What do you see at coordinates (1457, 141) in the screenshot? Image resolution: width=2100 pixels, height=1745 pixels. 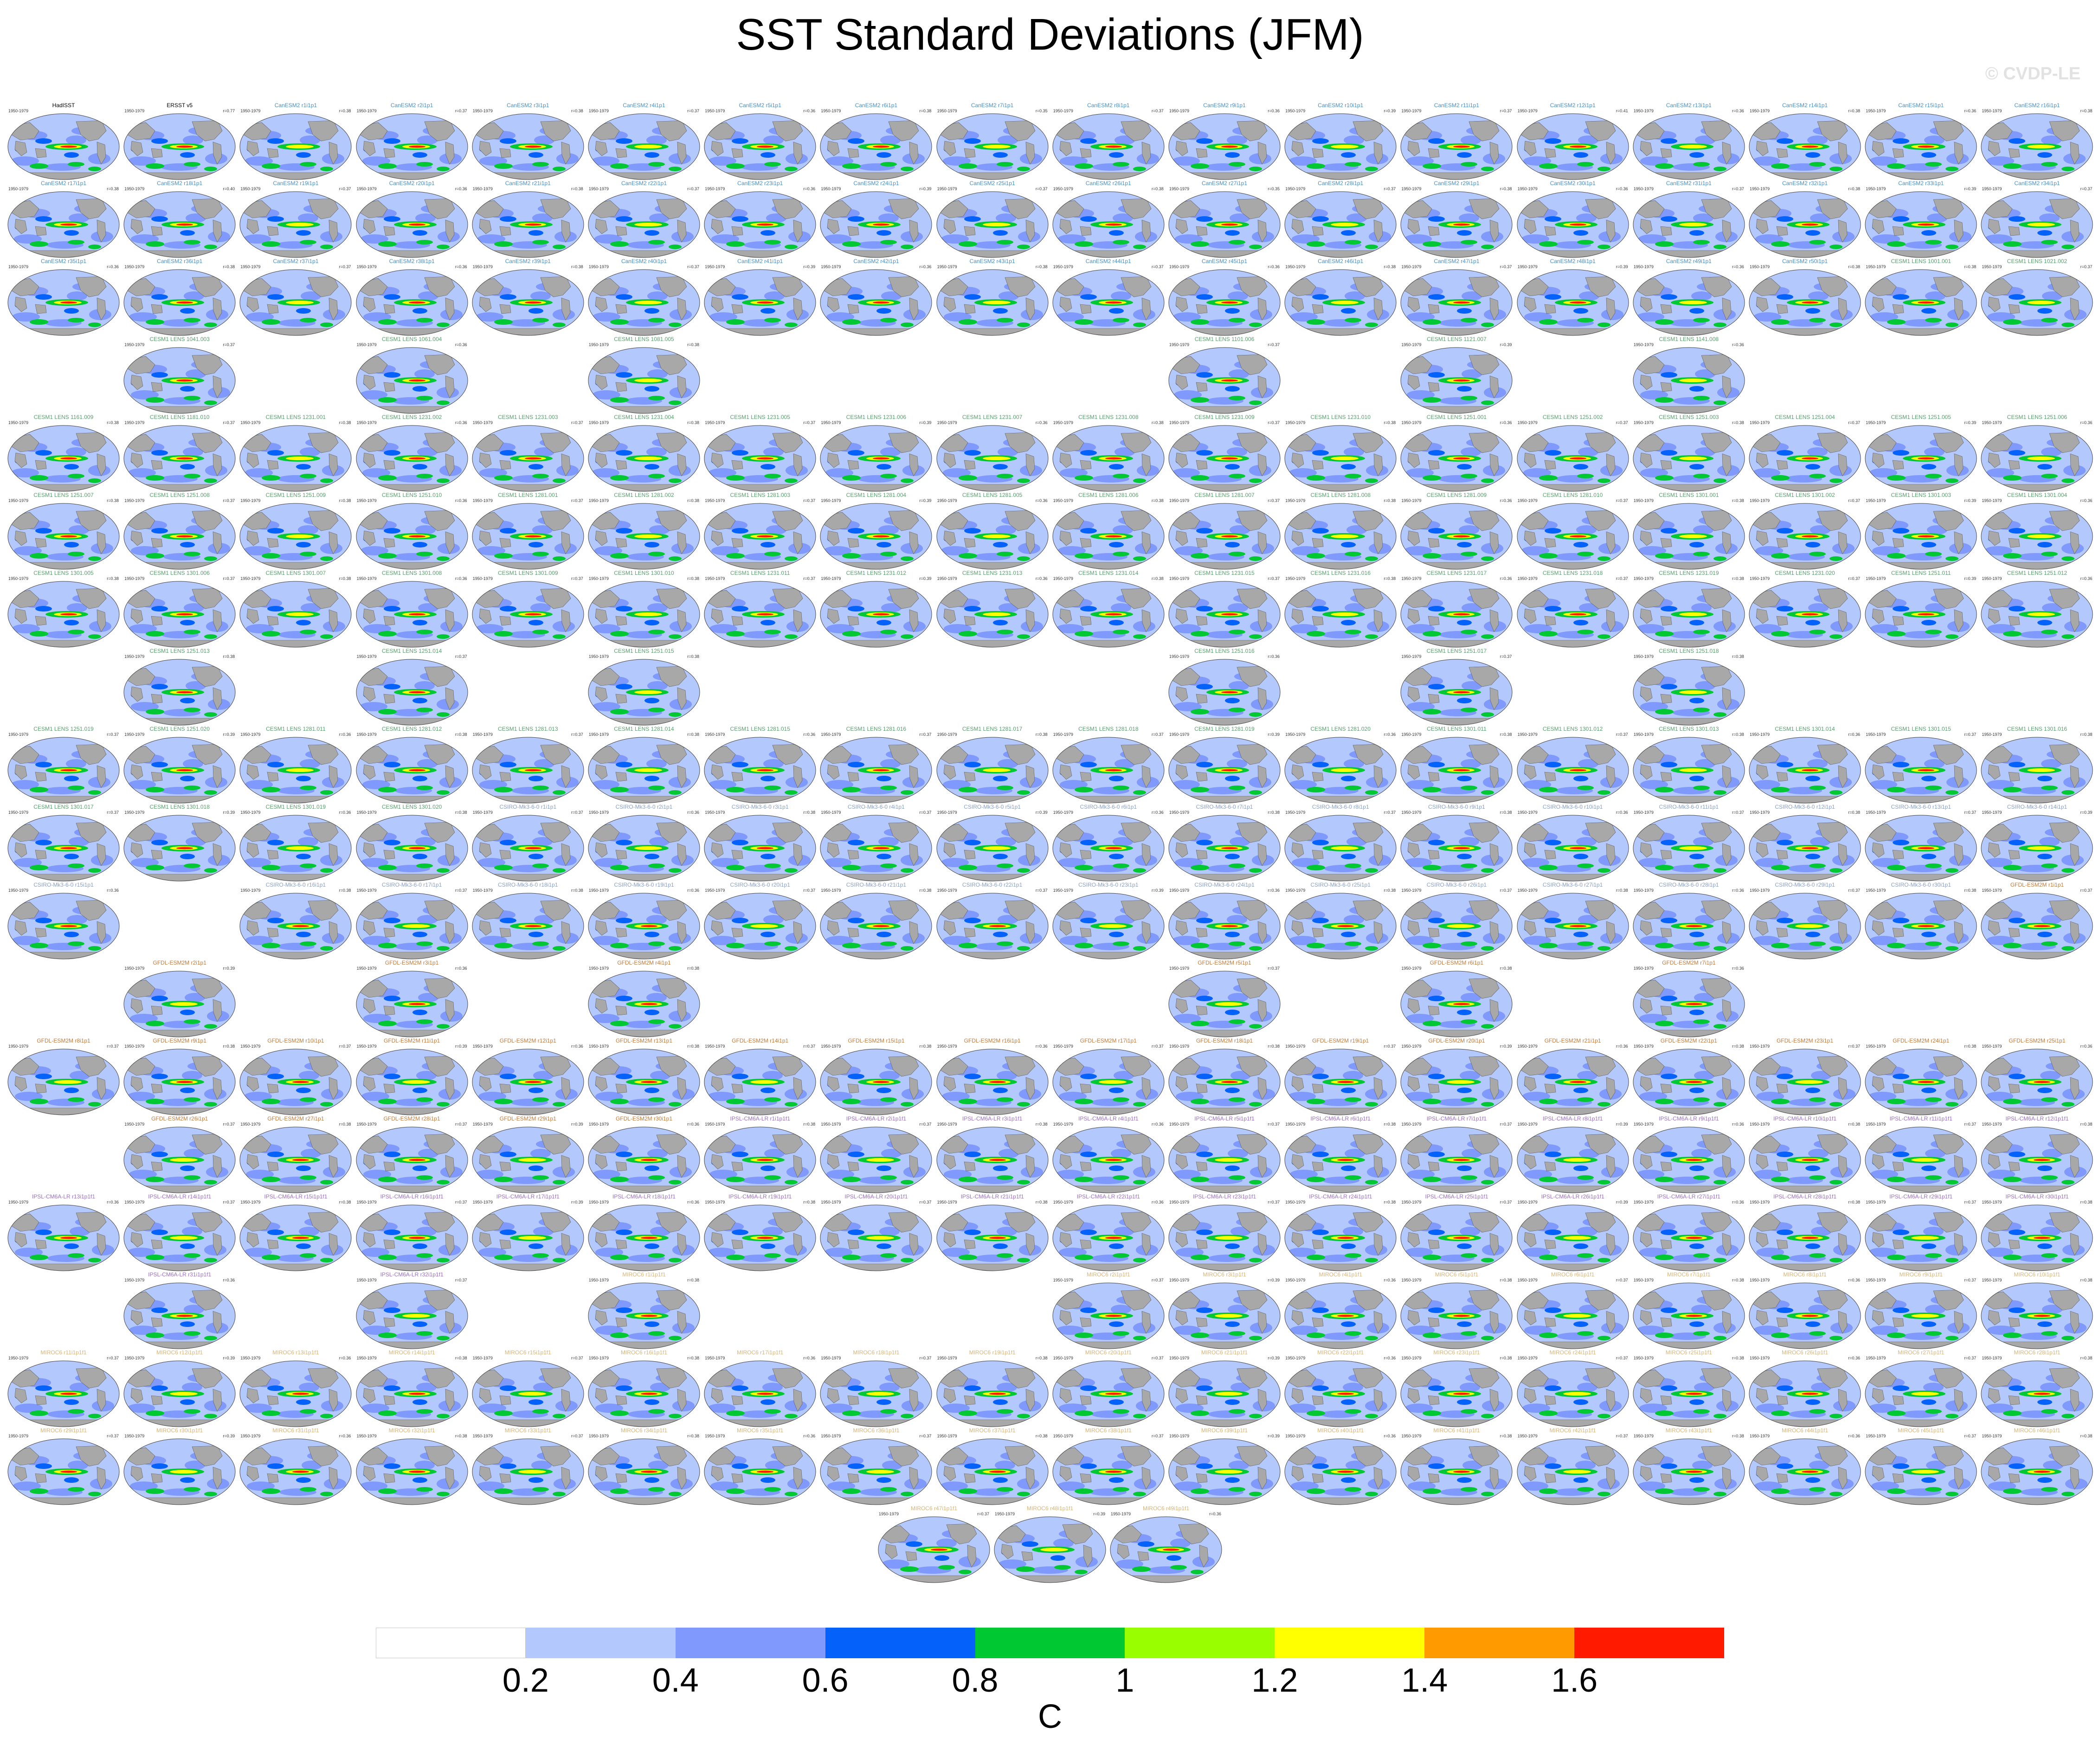 I see `map-panel: CanESM2 r11i1p1 1950-1979 r=0.37` at bounding box center [1457, 141].